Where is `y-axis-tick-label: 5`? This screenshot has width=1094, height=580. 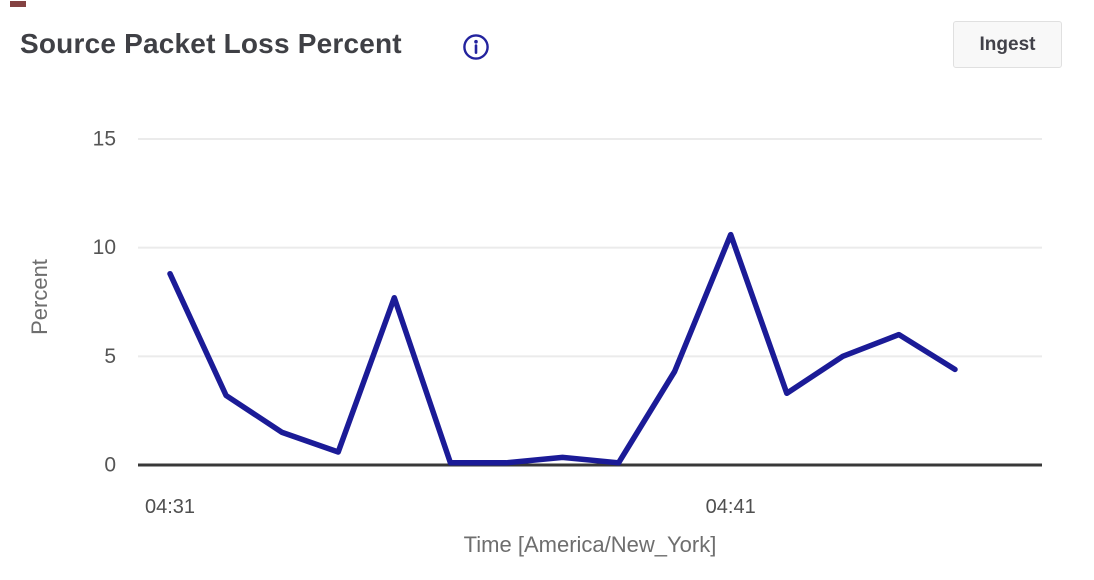
y-axis-tick-label: 5 is located at coordinates (110, 356).